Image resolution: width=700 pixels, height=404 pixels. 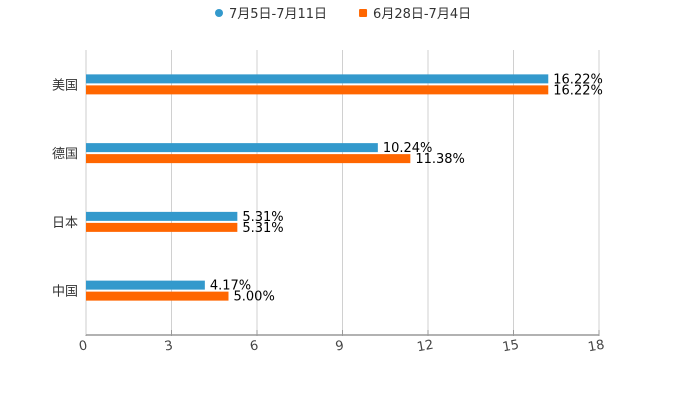 I want to click on y-tick-label: 日本, so click(x=65, y=223).